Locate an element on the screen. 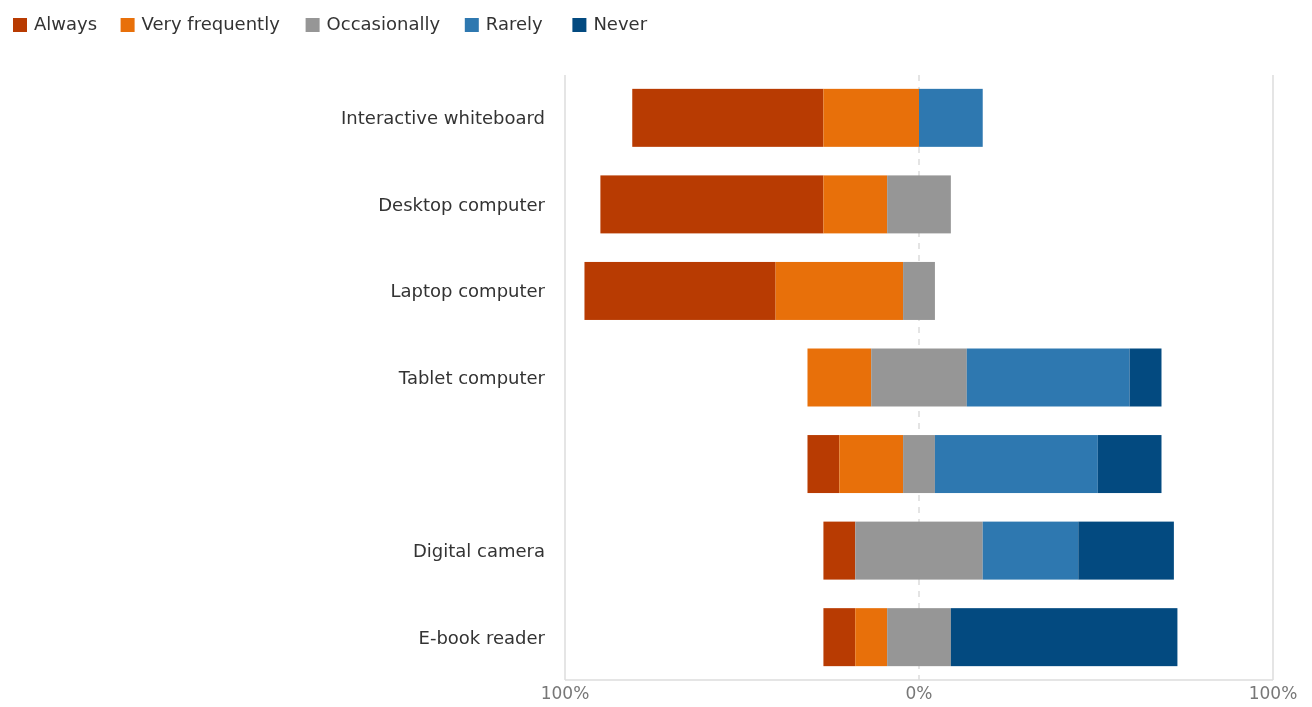  y-tick-label: E-book reader is located at coordinates (482, 637).